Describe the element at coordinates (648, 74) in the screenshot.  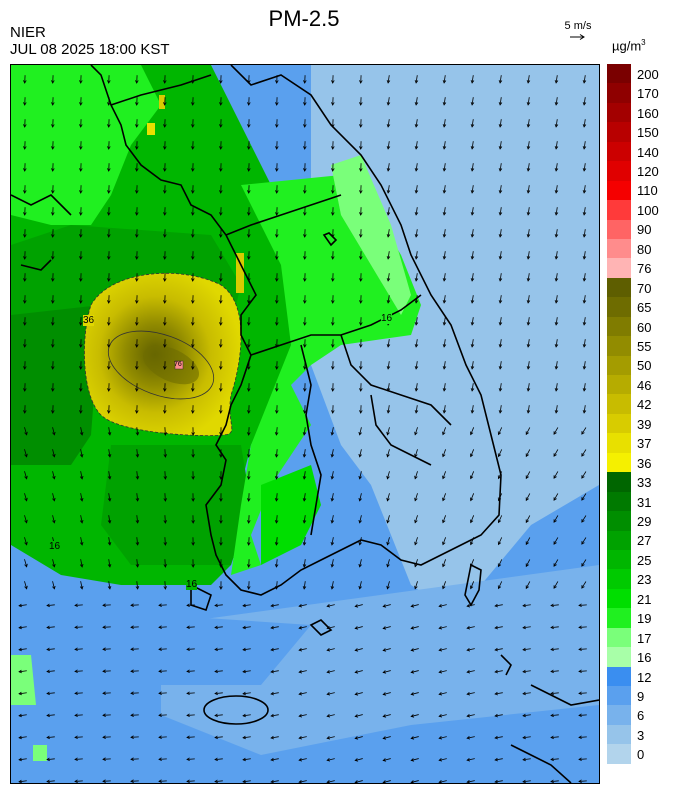
I see `legend-label: 200` at that location.